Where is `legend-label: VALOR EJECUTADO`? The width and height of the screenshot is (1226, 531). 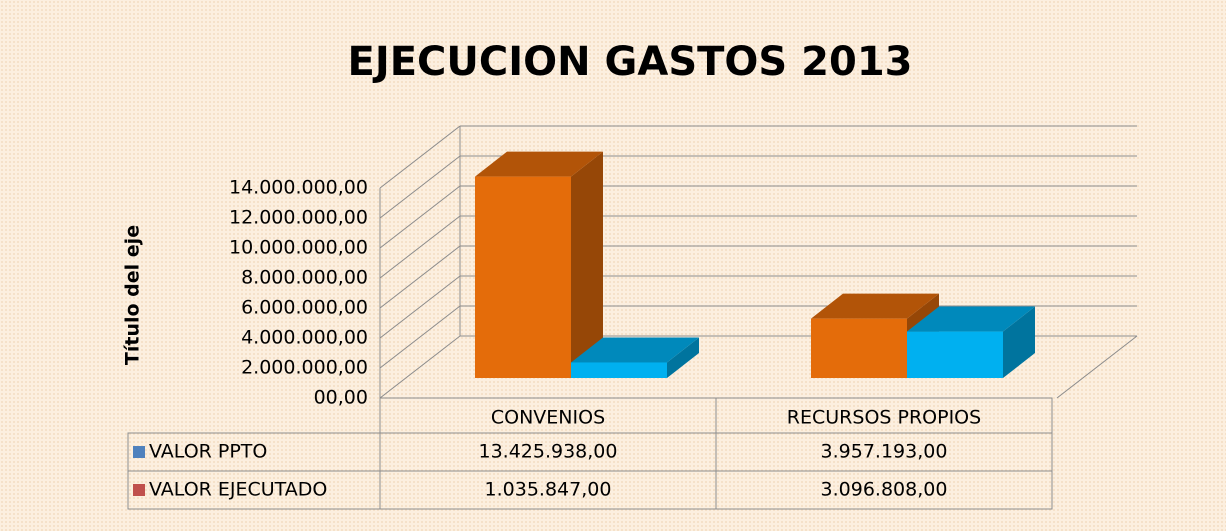 legend-label: VALOR EJECUTADO is located at coordinates (238, 490).